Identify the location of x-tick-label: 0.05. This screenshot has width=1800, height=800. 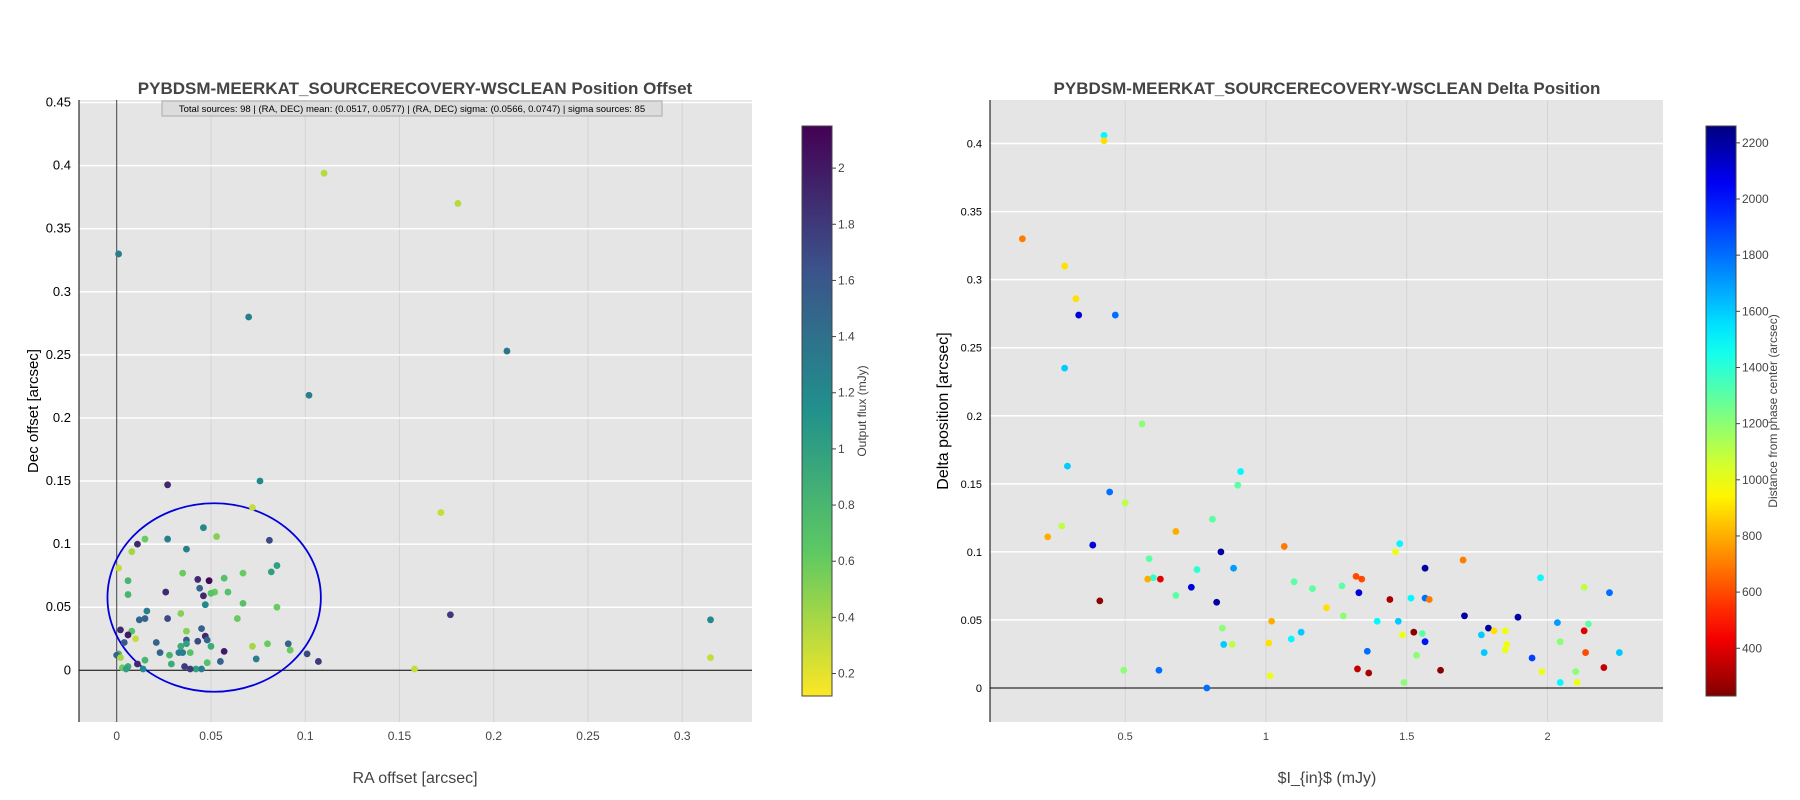
(211, 736).